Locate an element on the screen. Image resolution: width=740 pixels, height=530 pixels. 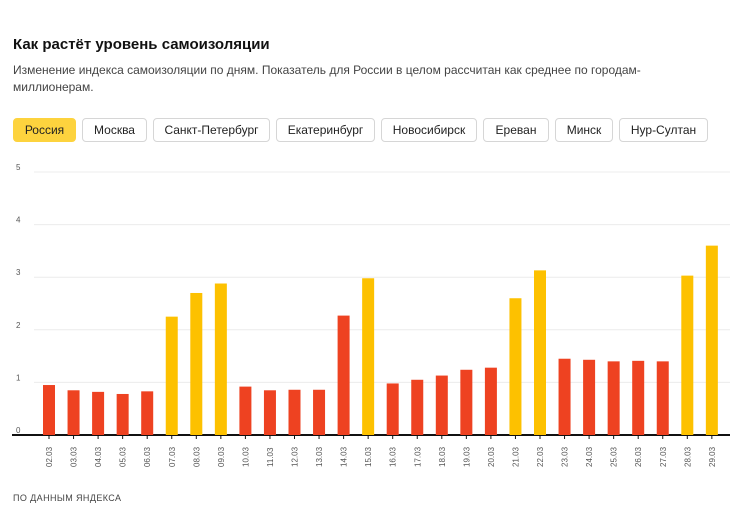
x-tick-label: 08.03 is located at coordinates (196, 456).